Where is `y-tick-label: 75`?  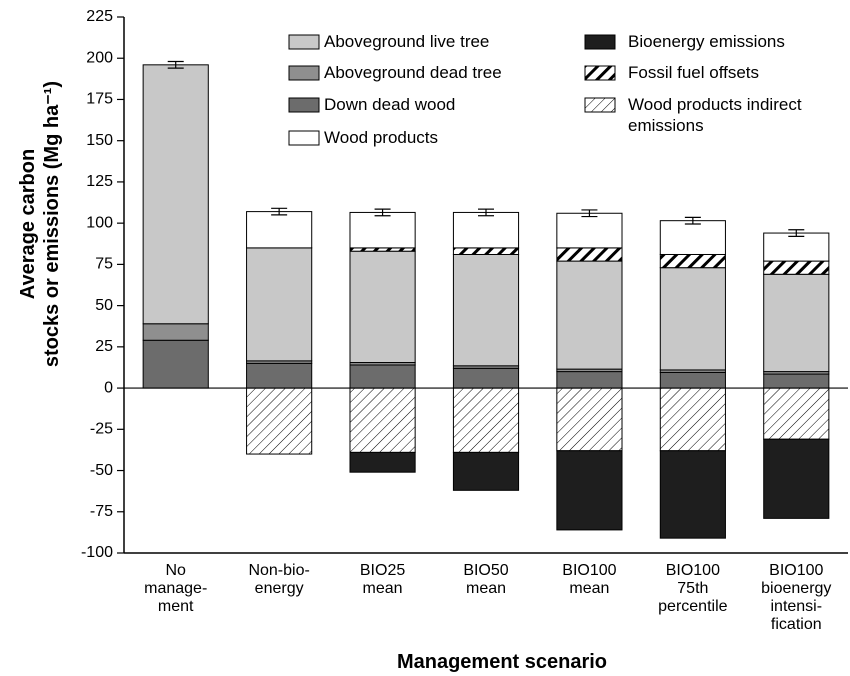
y-tick-label: 75 is located at coordinates (104, 264).